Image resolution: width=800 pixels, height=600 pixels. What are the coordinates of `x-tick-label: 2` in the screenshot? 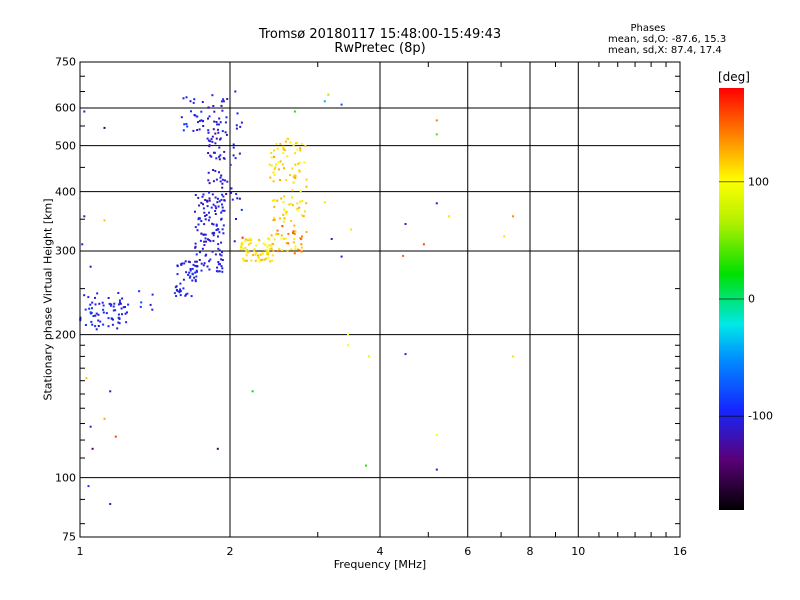 It's located at (230, 551).